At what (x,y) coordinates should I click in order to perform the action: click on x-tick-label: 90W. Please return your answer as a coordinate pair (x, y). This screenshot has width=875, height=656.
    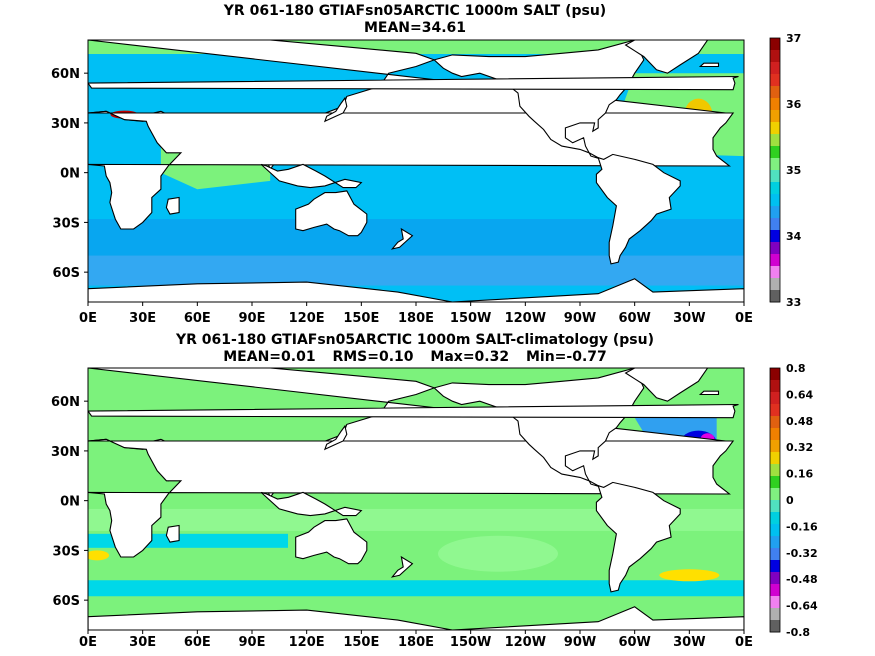
    Looking at the image, I should click on (580, 318).